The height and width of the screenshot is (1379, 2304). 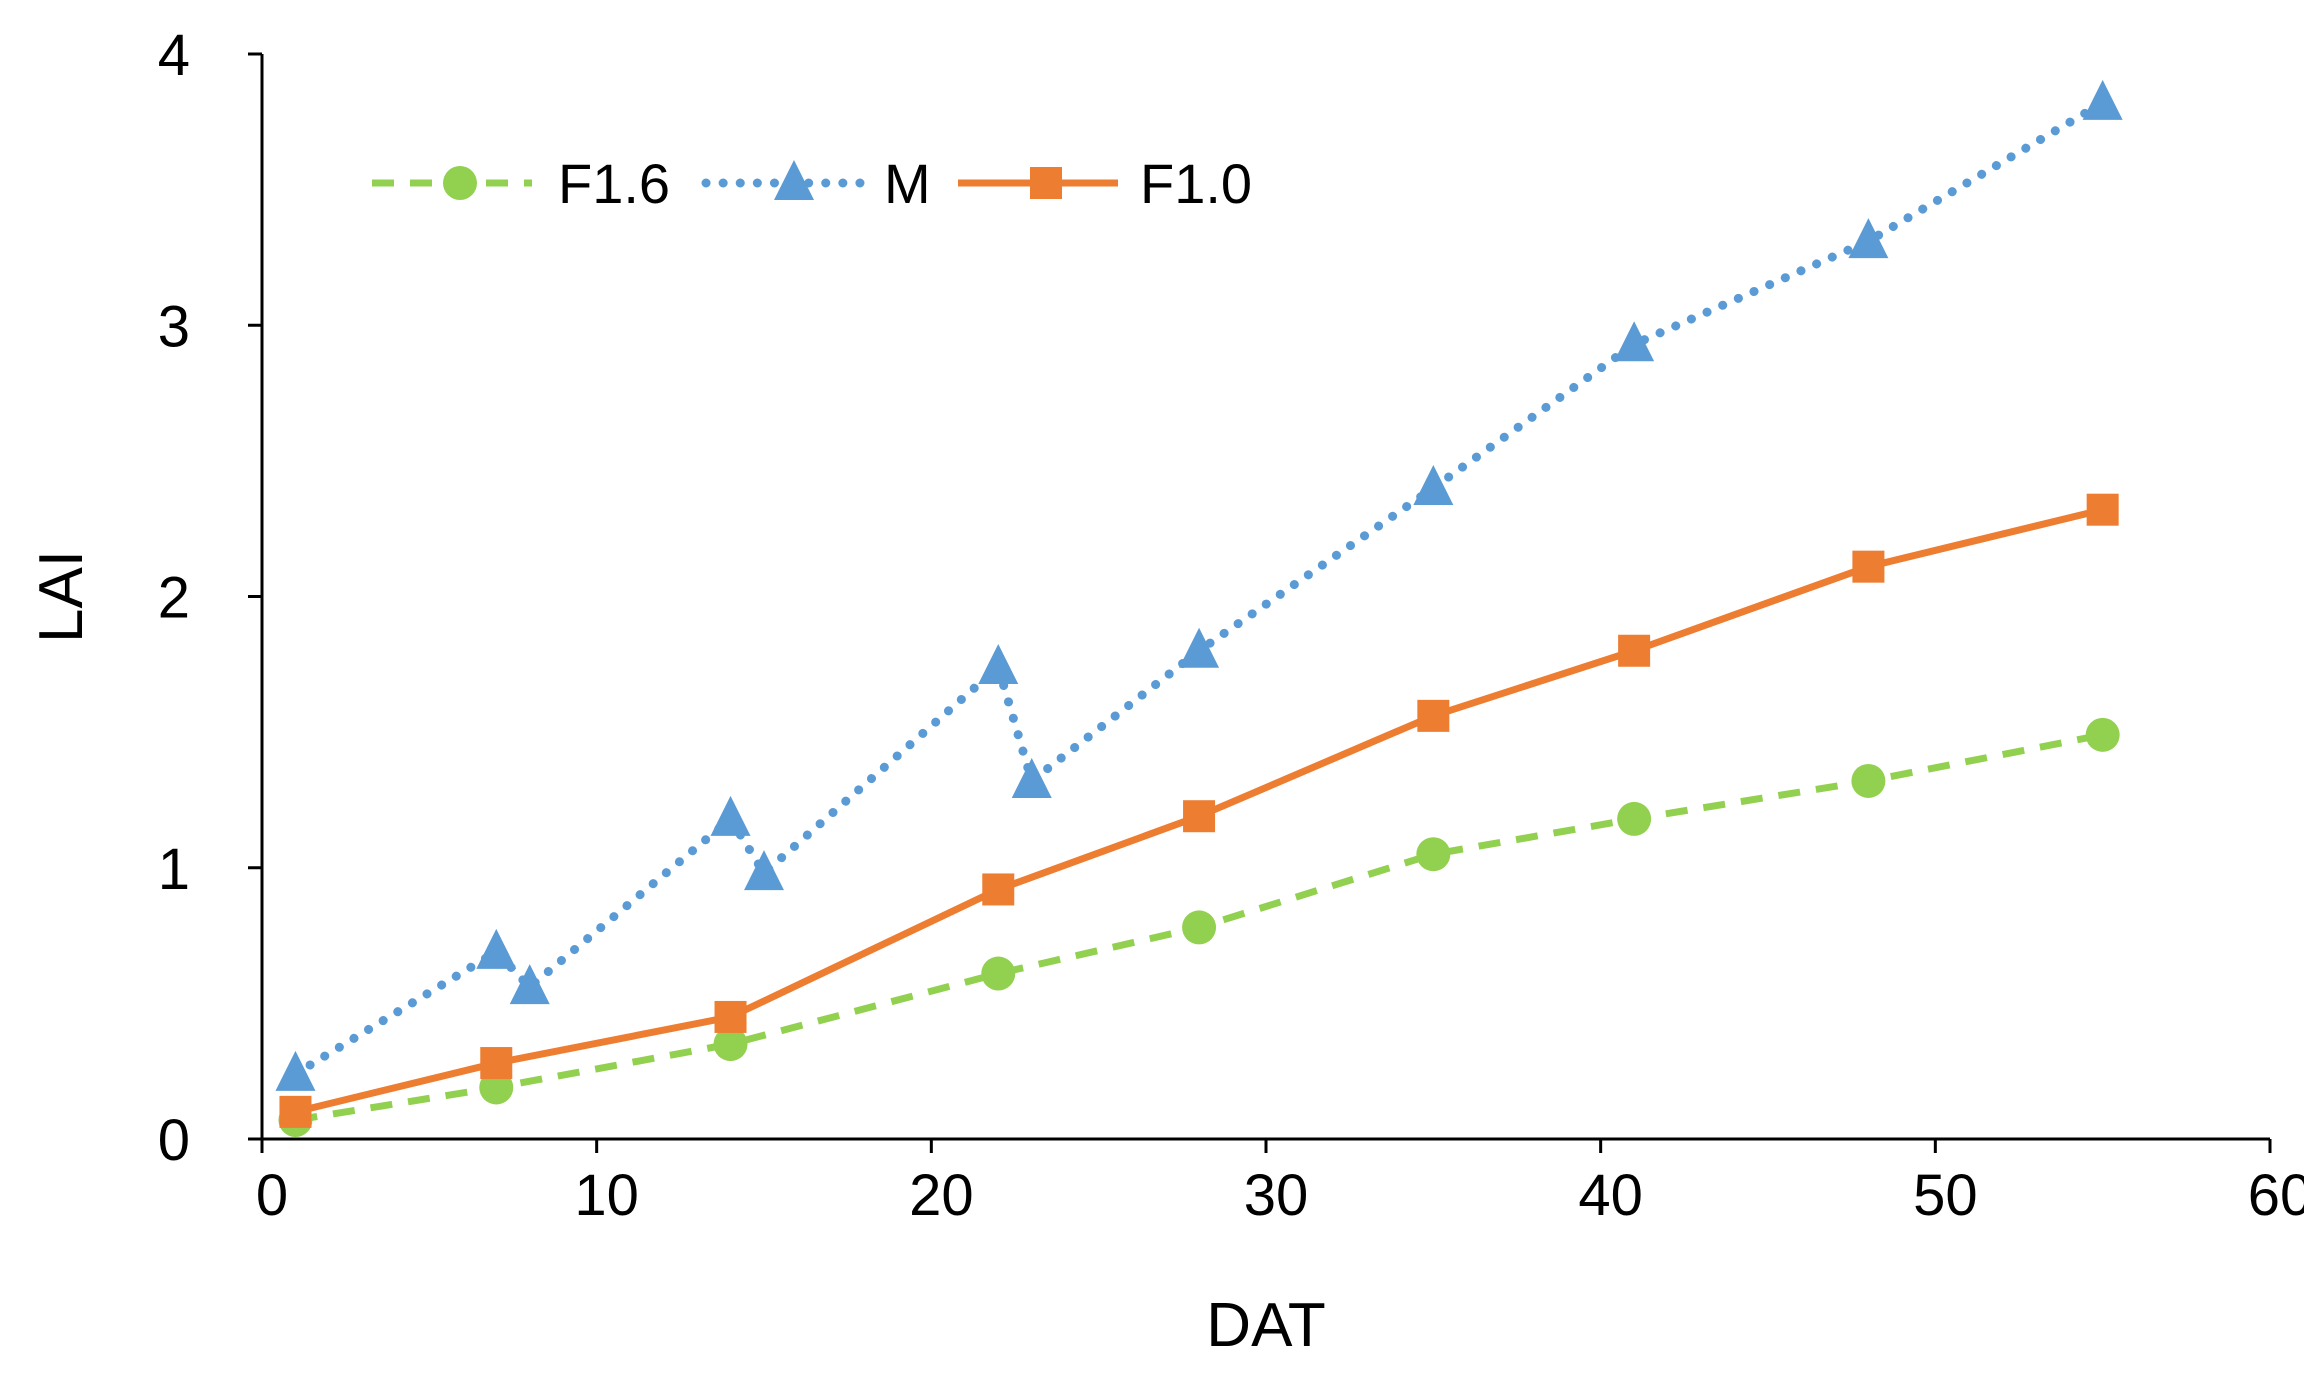 What do you see at coordinates (521, 183) in the screenshot?
I see `legend-item: F1.6` at bounding box center [521, 183].